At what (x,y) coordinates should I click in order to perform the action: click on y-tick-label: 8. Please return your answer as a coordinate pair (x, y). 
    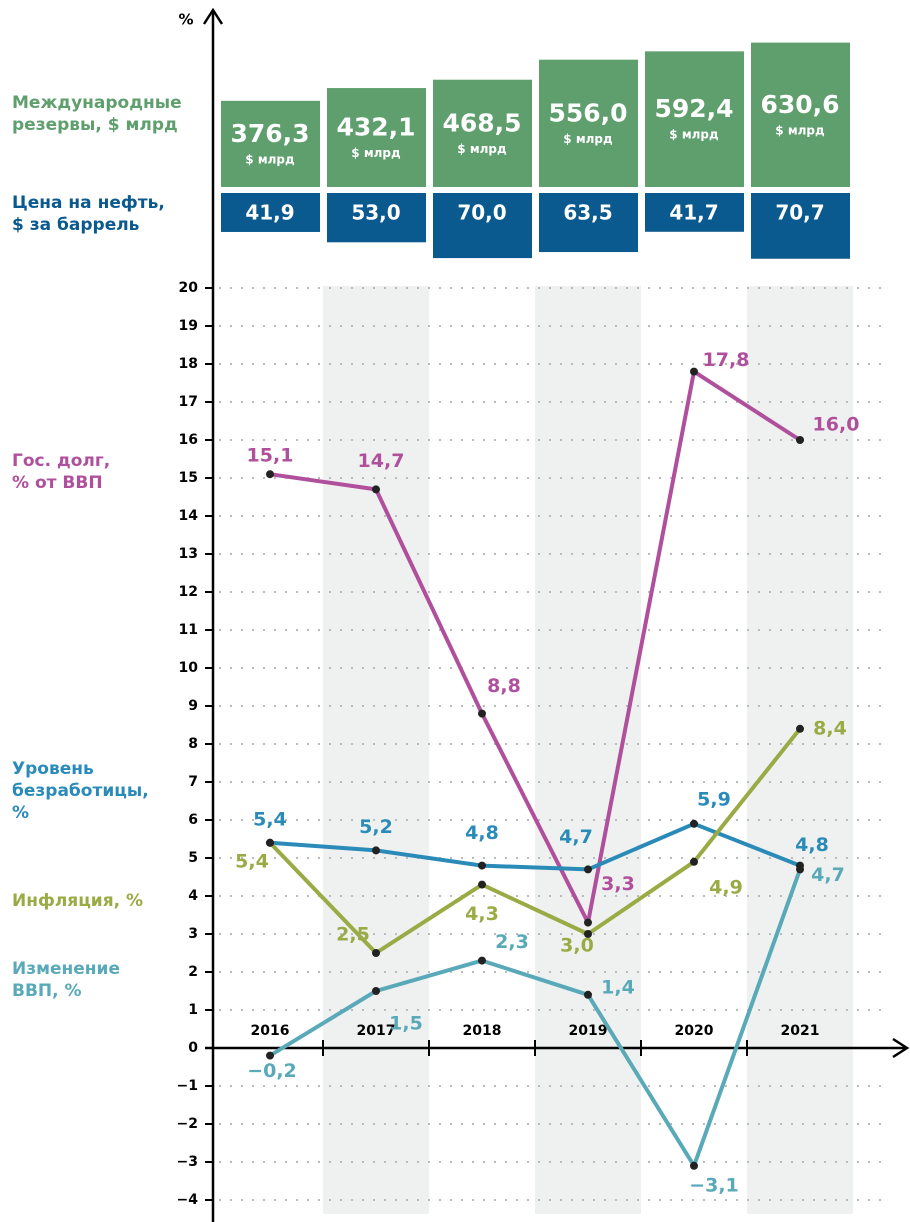
    Looking at the image, I should click on (193, 744).